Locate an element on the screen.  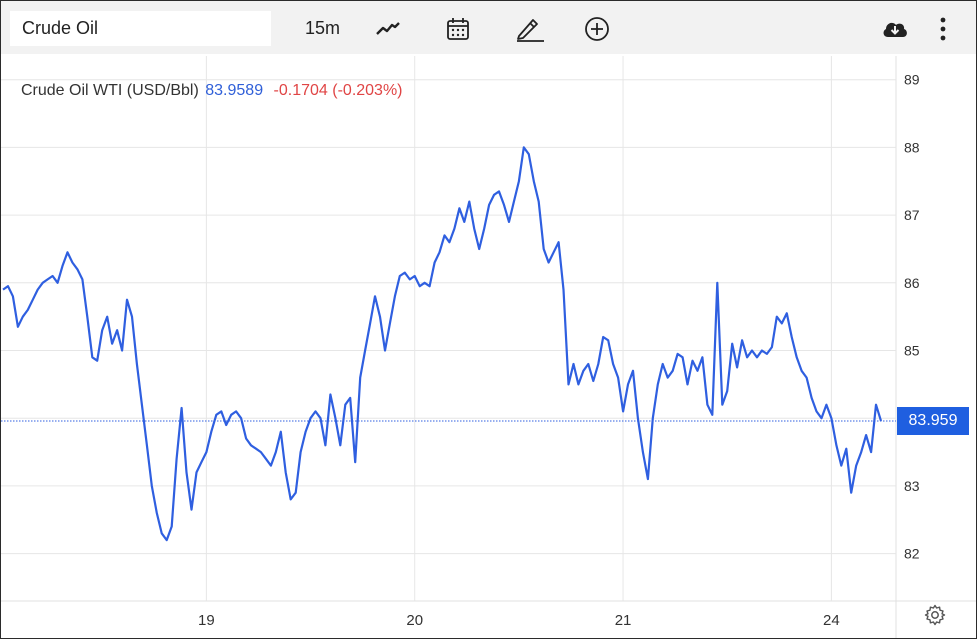
symbol-search-input is located at coordinates (140, 28).